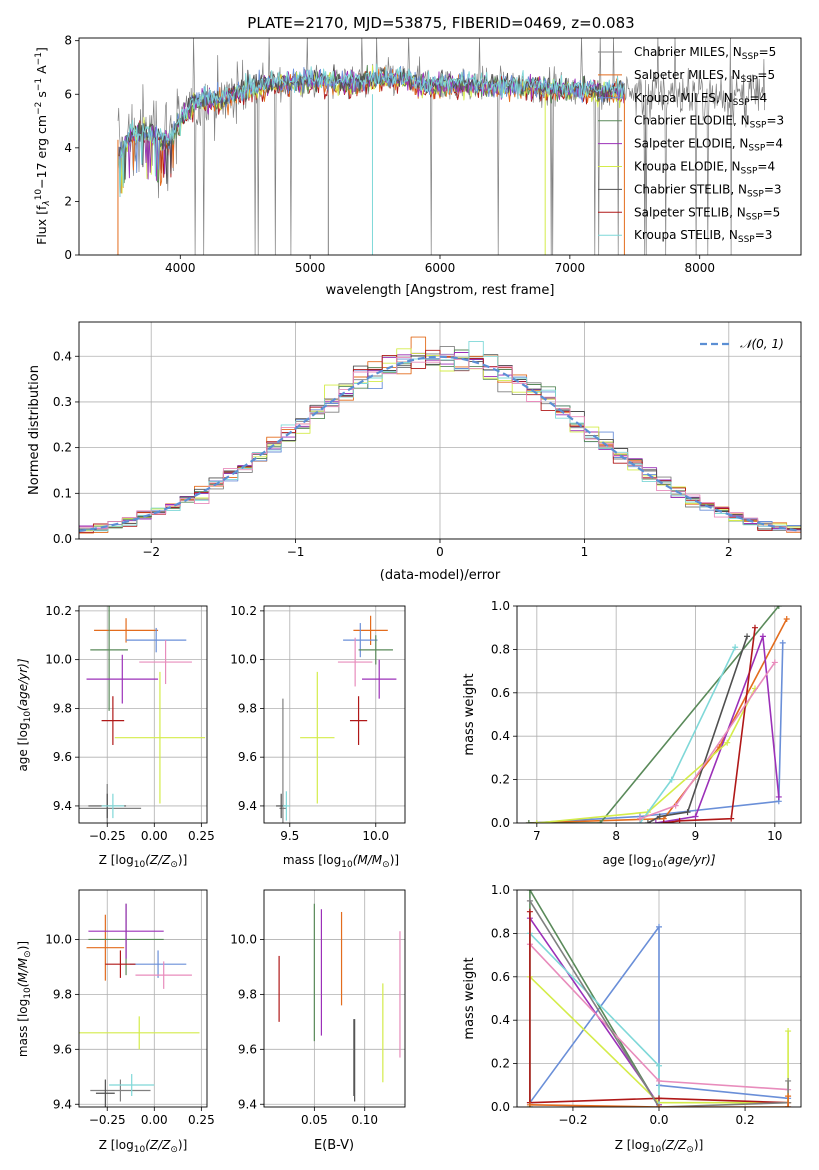 This screenshot has height=1170, width=819. I want to click on x-tick-label: 2, so click(729, 552).